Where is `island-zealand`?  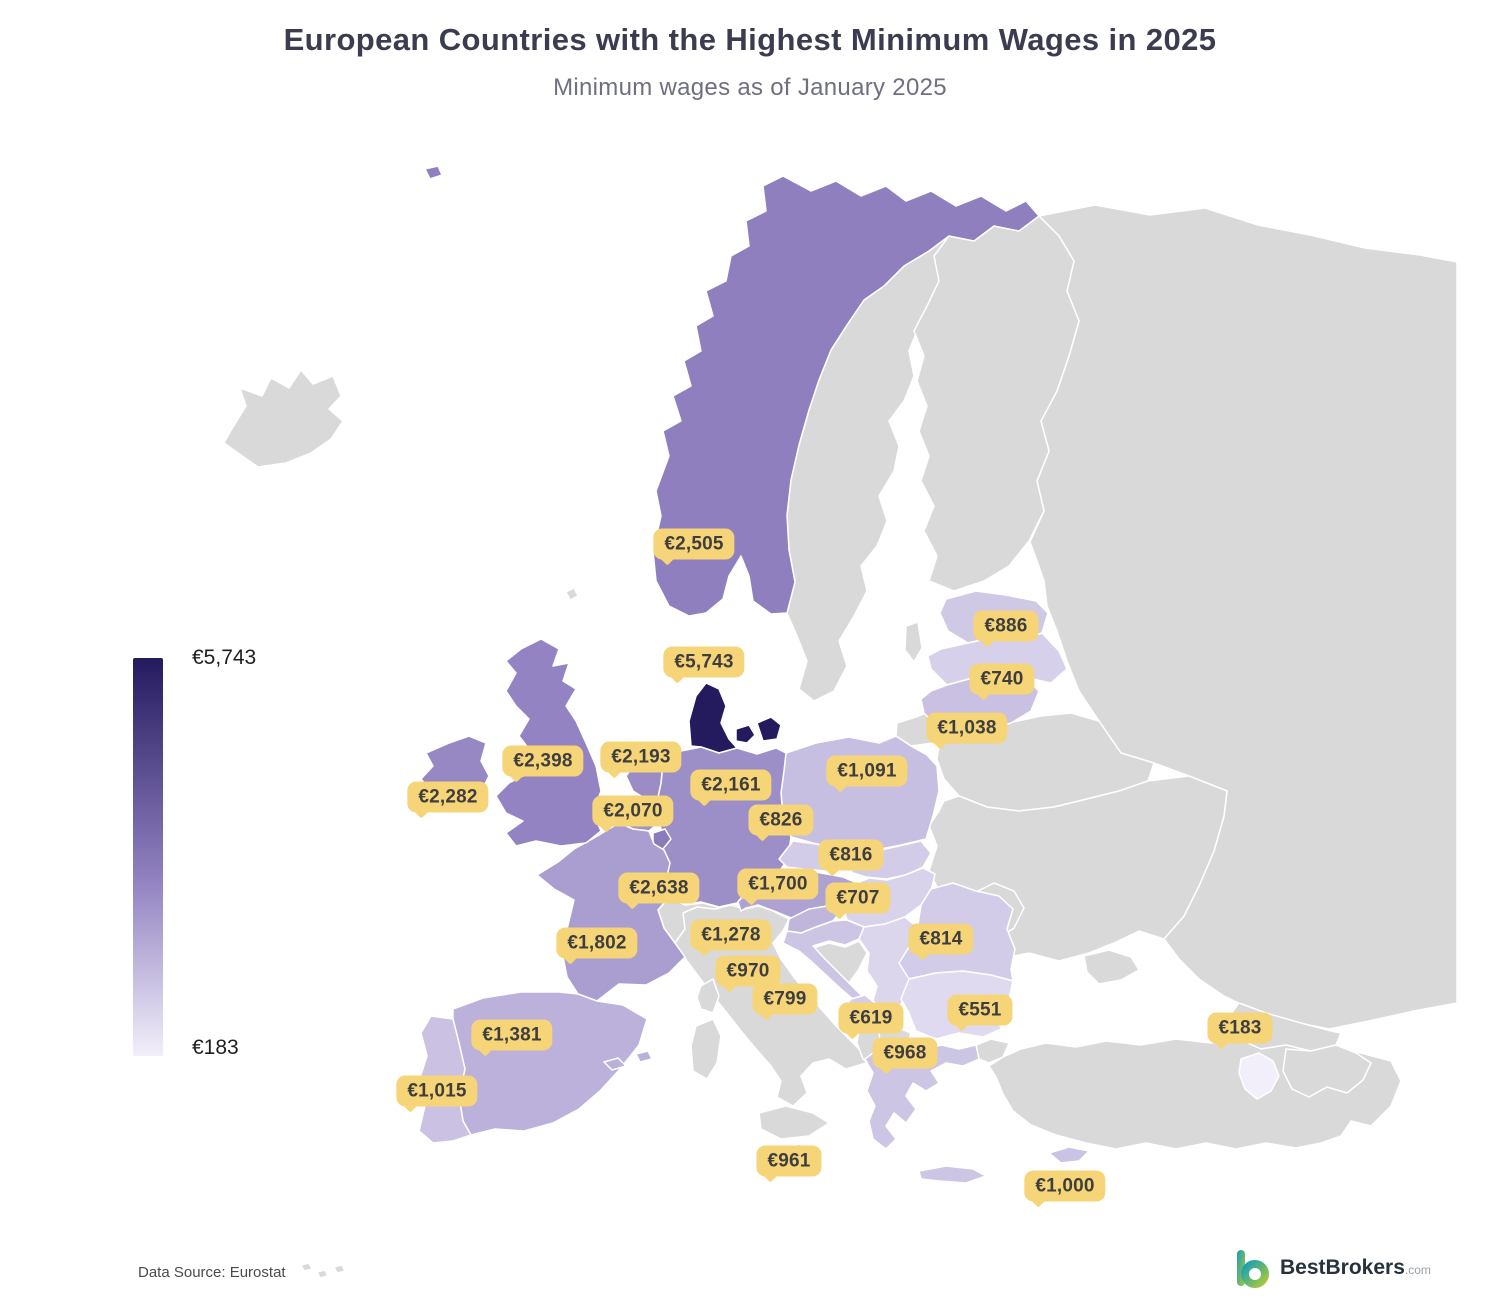
island-zealand is located at coordinates (769, 729).